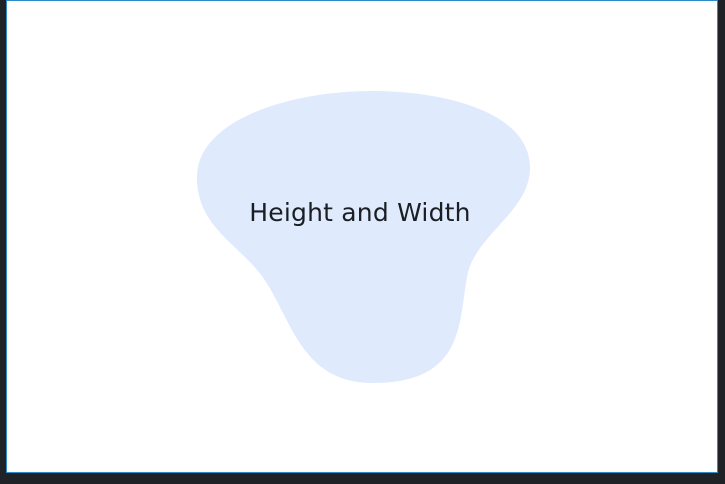  What do you see at coordinates (360, 212) in the screenshot?
I see `shape-label: Height and Width` at bounding box center [360, 212].